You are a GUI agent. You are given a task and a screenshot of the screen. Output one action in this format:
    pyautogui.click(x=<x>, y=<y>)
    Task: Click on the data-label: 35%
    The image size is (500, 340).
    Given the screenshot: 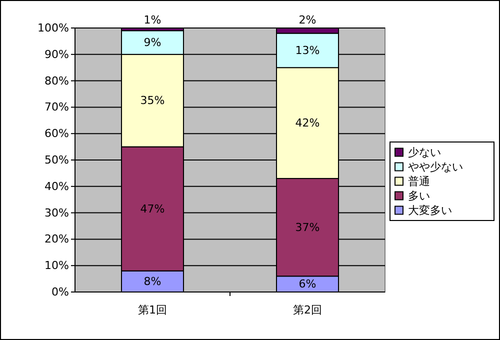 What is the action you would take?
    pyautogui.click(x=152, y=101)
    